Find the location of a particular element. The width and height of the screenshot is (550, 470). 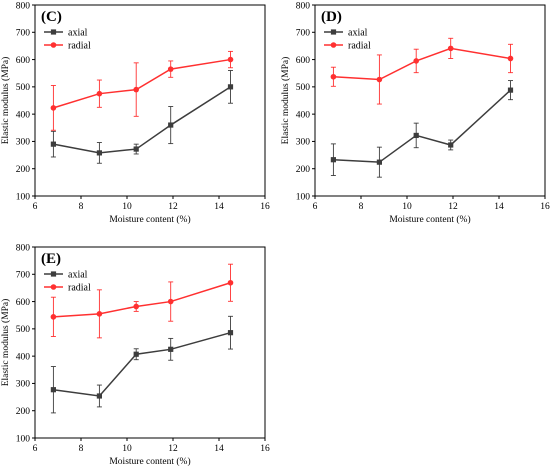

panel-label: (D) is located at coordinates (331, 17).